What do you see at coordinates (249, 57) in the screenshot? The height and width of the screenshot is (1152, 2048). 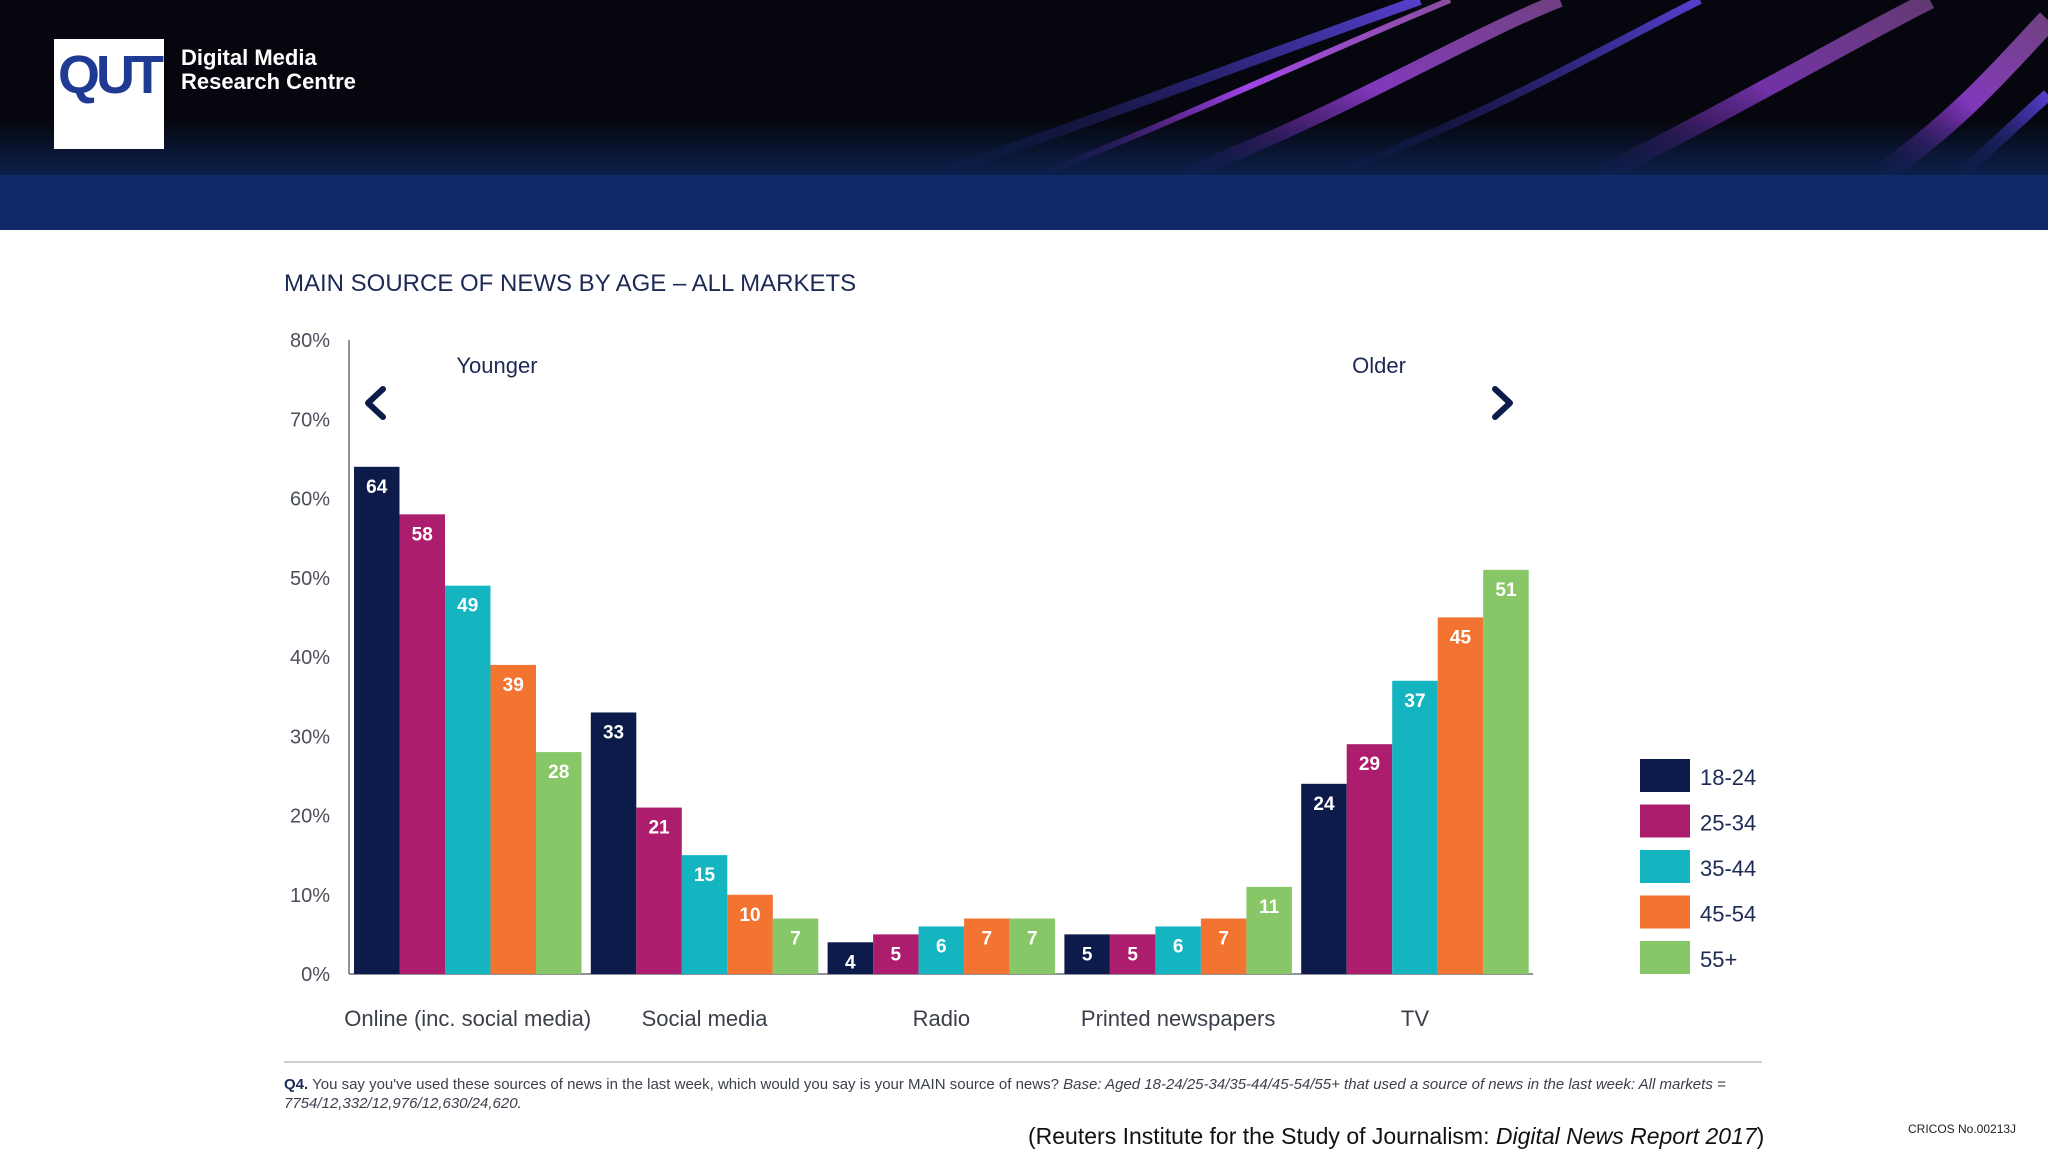 I see `org-name-line1: Digital Media` at bounding box center [249, 57].